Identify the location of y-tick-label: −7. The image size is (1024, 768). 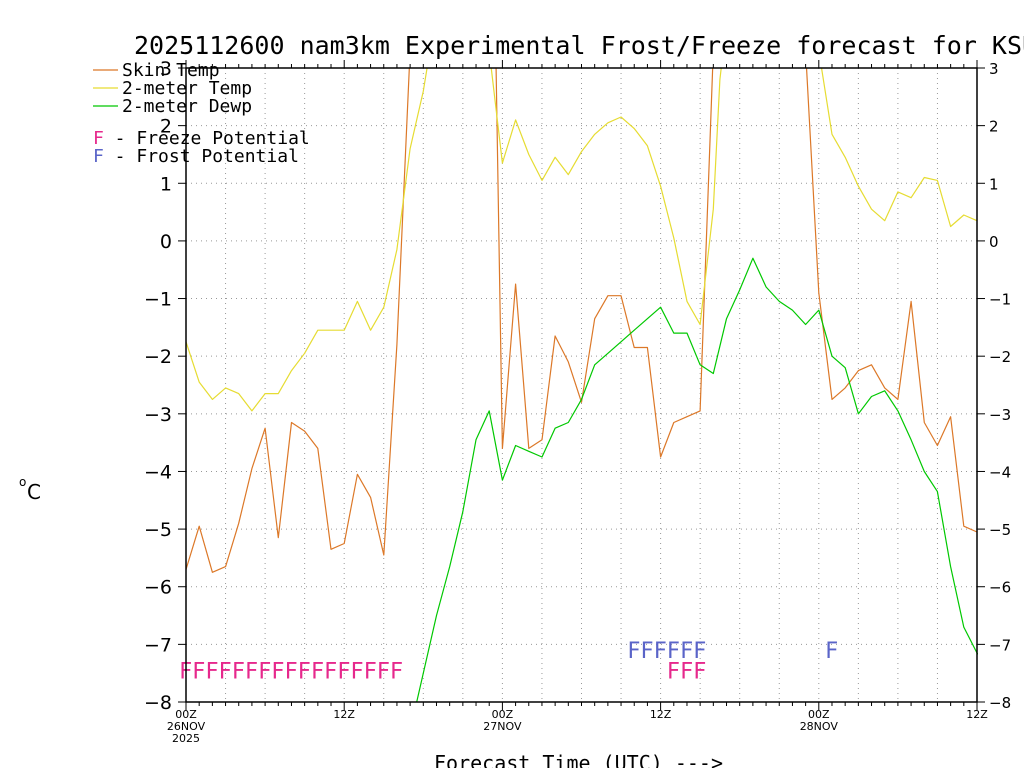
(158, 645).